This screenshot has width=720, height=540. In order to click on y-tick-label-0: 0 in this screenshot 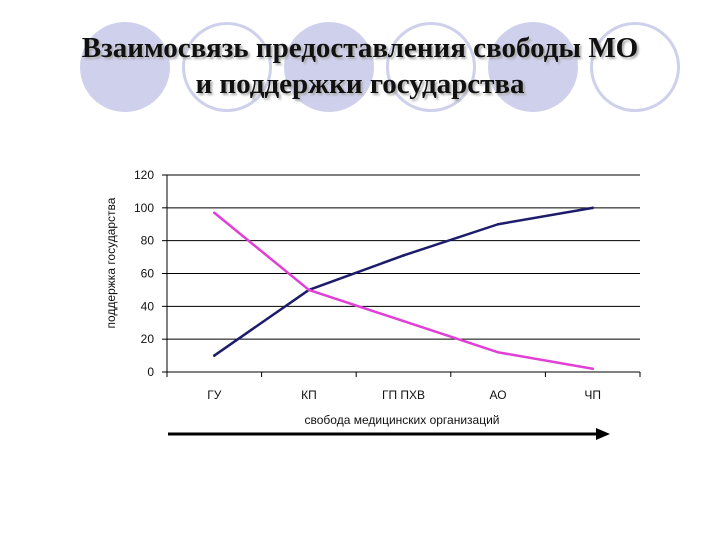, I will do `click(150, 372)`.